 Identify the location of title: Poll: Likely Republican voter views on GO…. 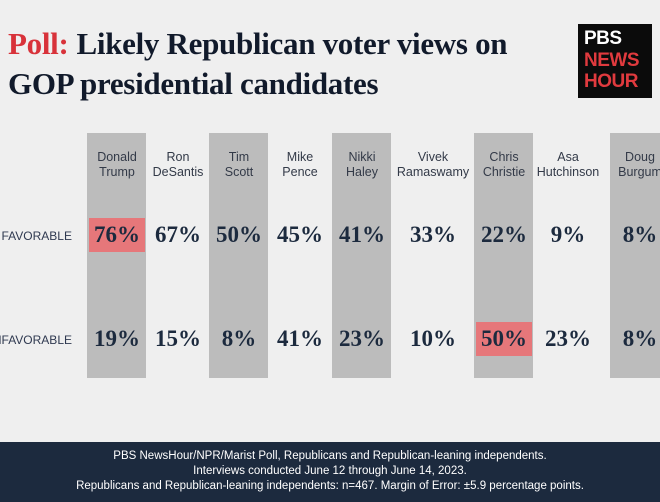
(278, 64).